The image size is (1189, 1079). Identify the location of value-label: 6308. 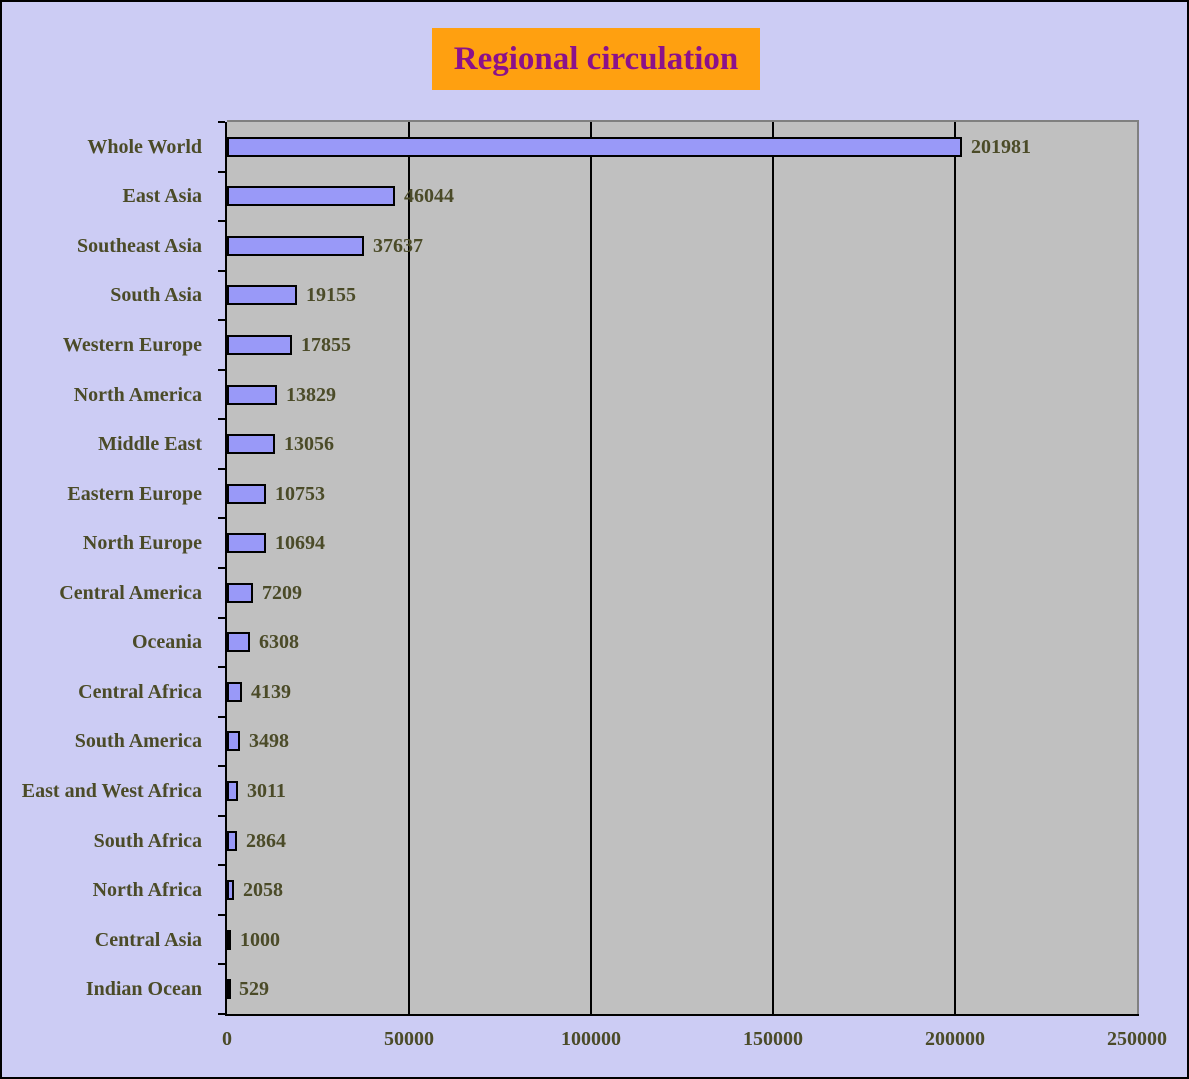
(279, 642).